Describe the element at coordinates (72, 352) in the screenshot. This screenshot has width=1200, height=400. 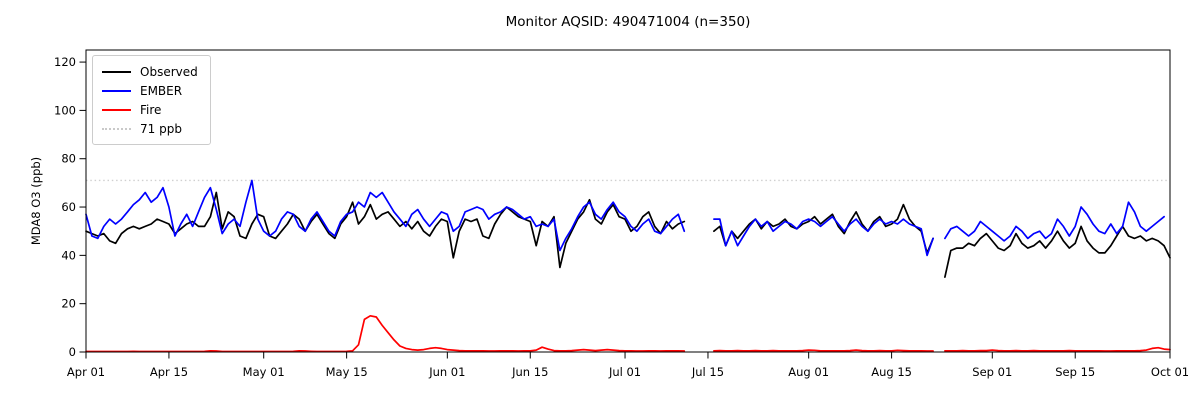
I see `y-tick-label: 0` at that location.